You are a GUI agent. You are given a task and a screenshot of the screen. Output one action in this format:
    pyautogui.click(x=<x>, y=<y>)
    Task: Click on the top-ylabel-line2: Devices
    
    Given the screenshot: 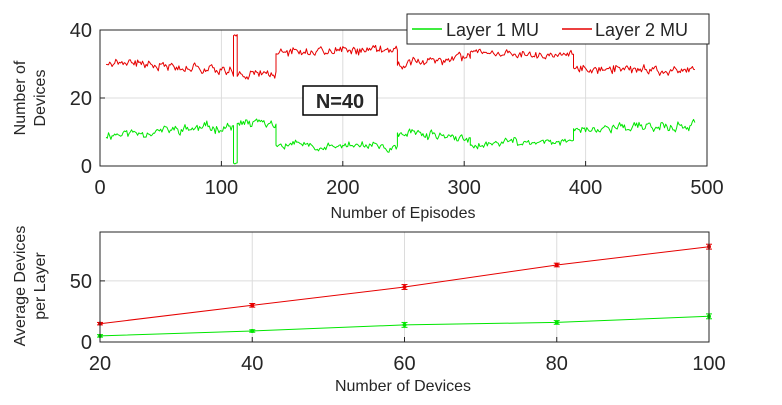 What is the action you would take?
    pyautogui.click(x=40, y=98)
    